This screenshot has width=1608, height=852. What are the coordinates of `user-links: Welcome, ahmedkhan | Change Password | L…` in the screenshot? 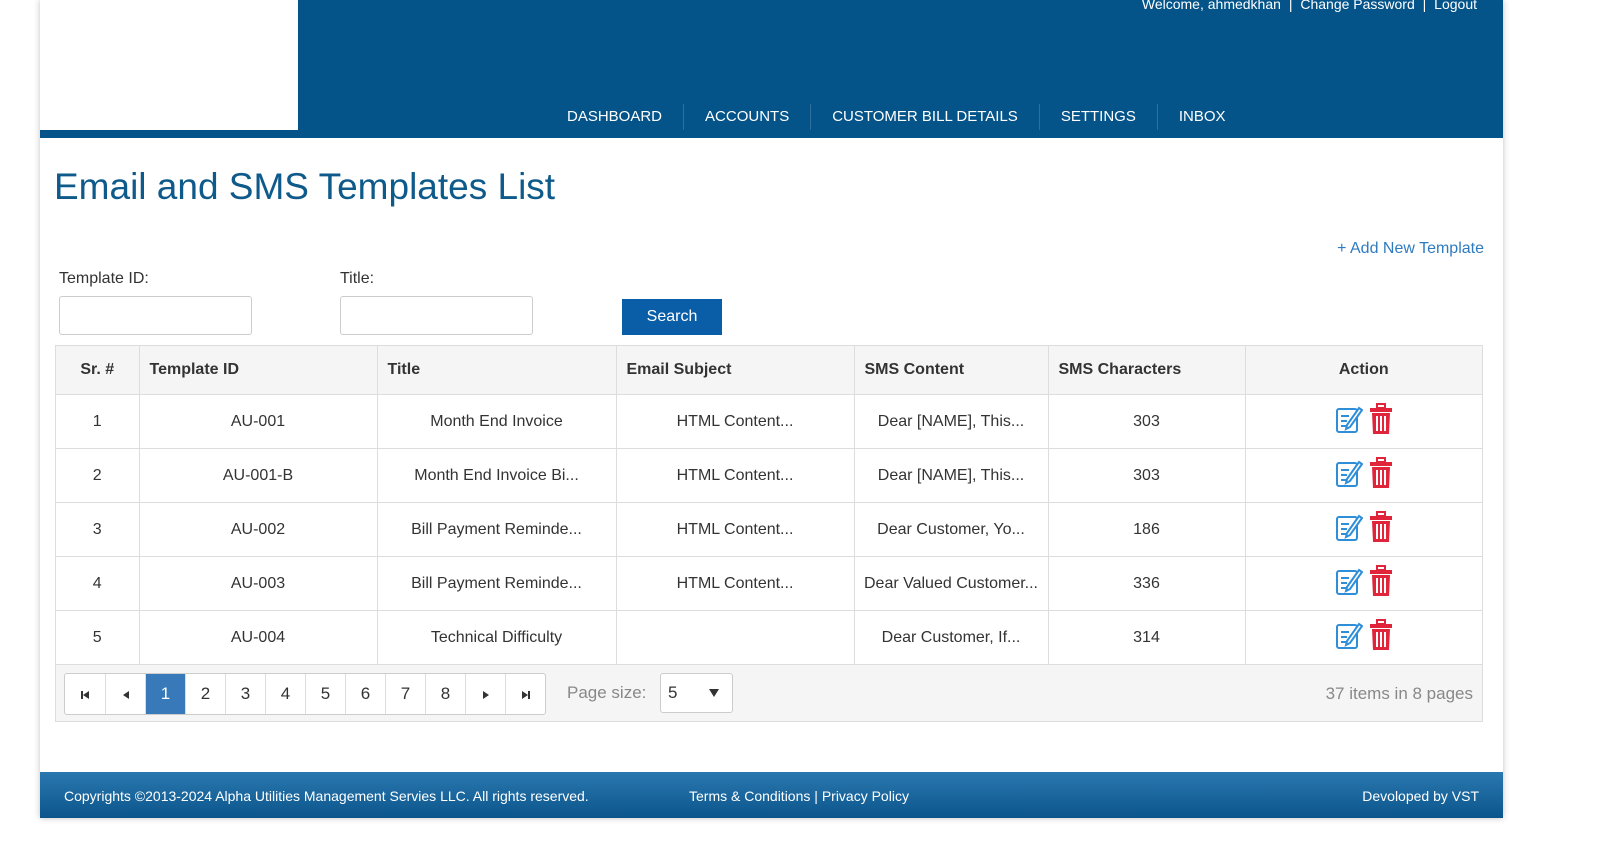 It's located at (1309, 6).